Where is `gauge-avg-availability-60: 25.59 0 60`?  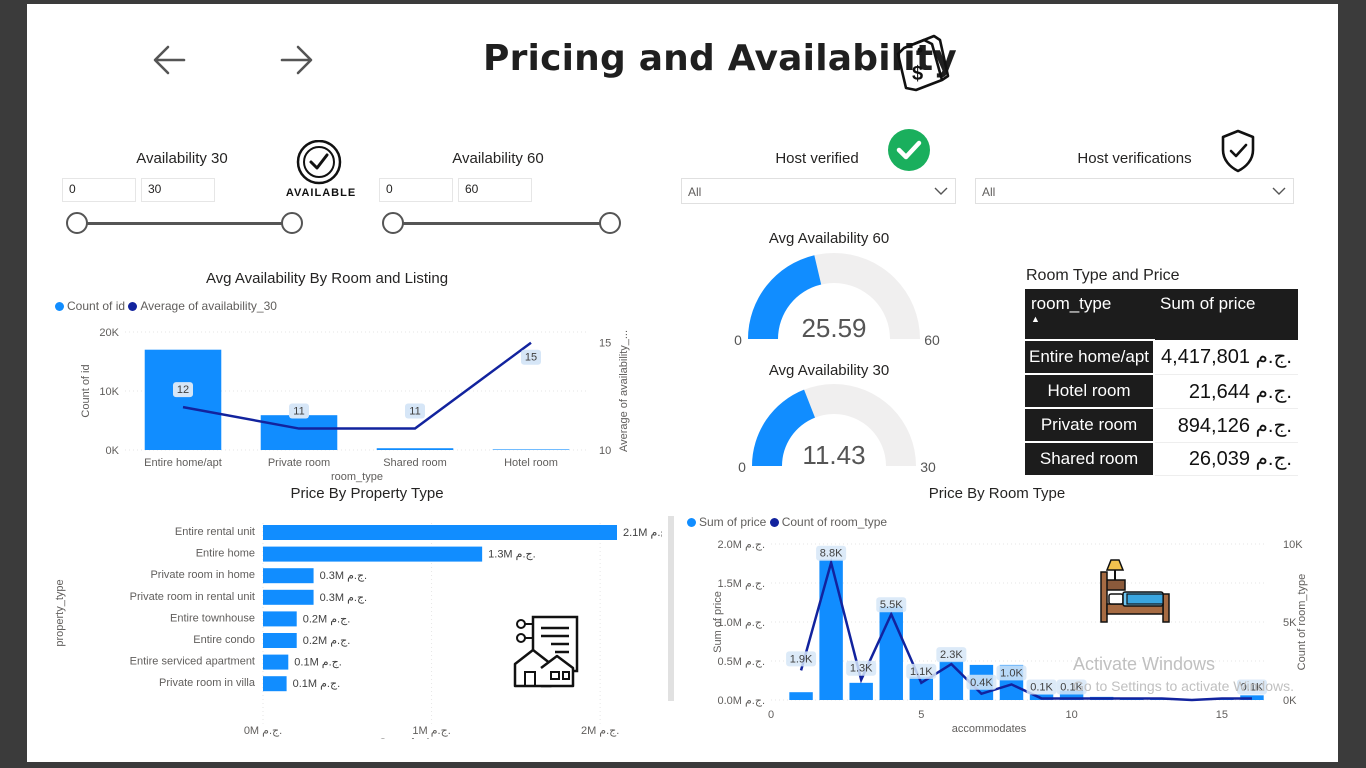 gauge-avg-availability-60: 25.59 0 60 is located at coordinates (832, 299).